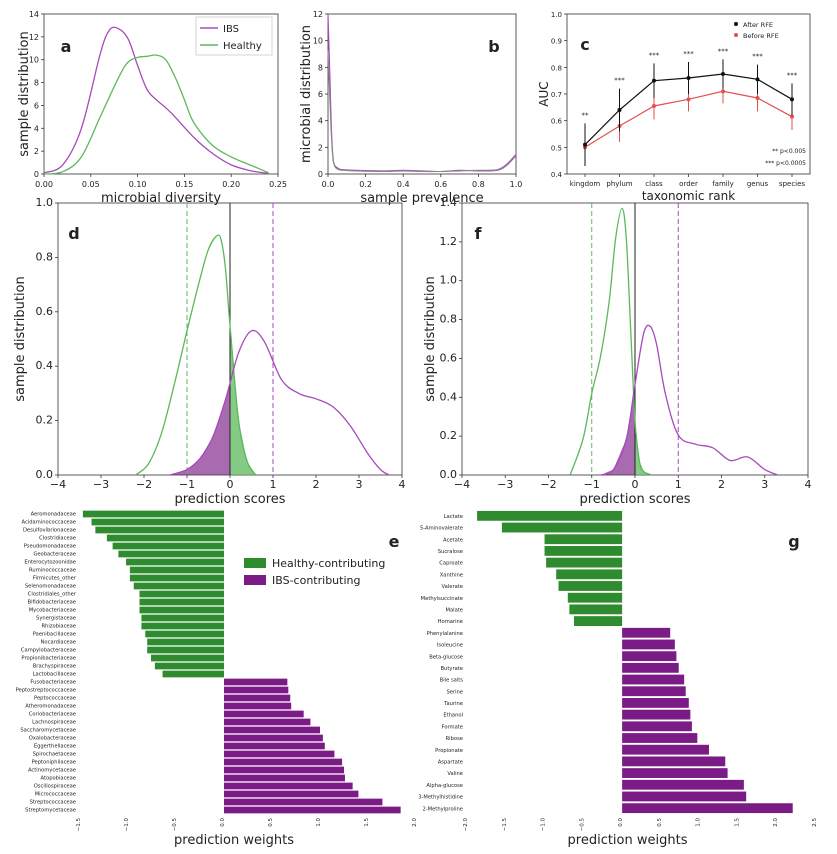 This screenshot has width=837, height=854. Describe the element at coordinates (273, 484) in the screenshot. I see `d-xtick-label: 1` at that location.